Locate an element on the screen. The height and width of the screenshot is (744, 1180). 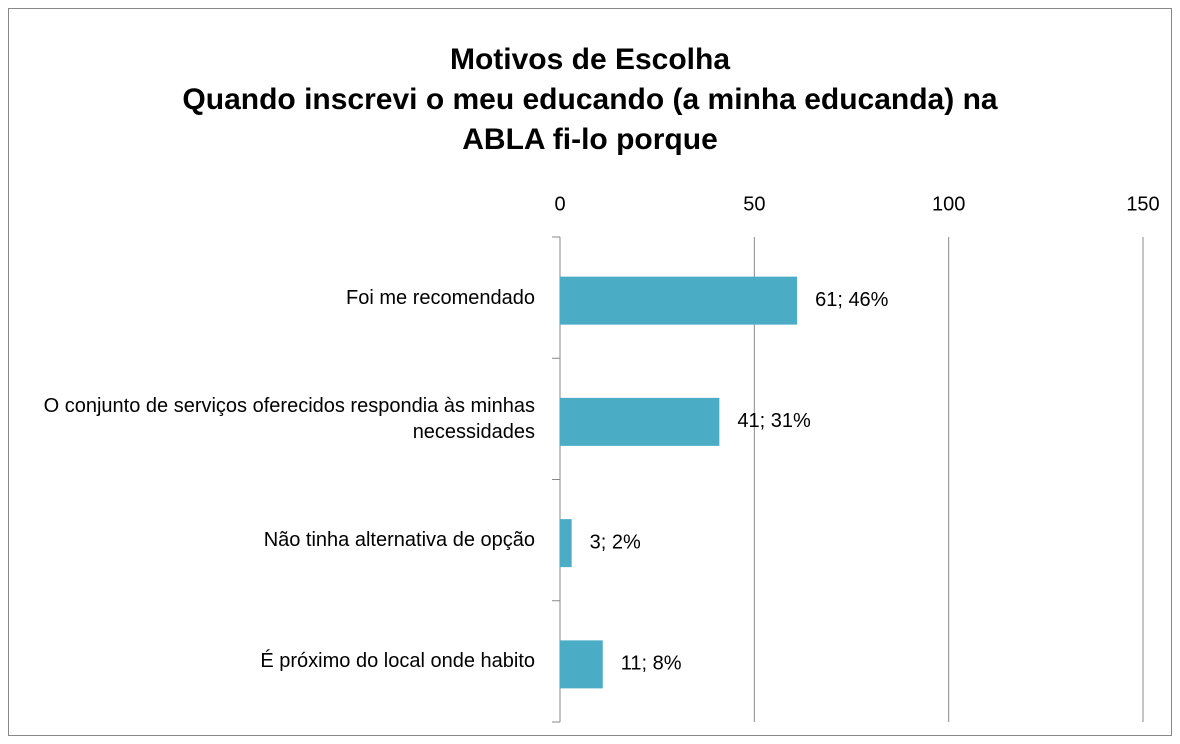
y-tick-label: Foi me recomendado is located at coordinates (440, 297).